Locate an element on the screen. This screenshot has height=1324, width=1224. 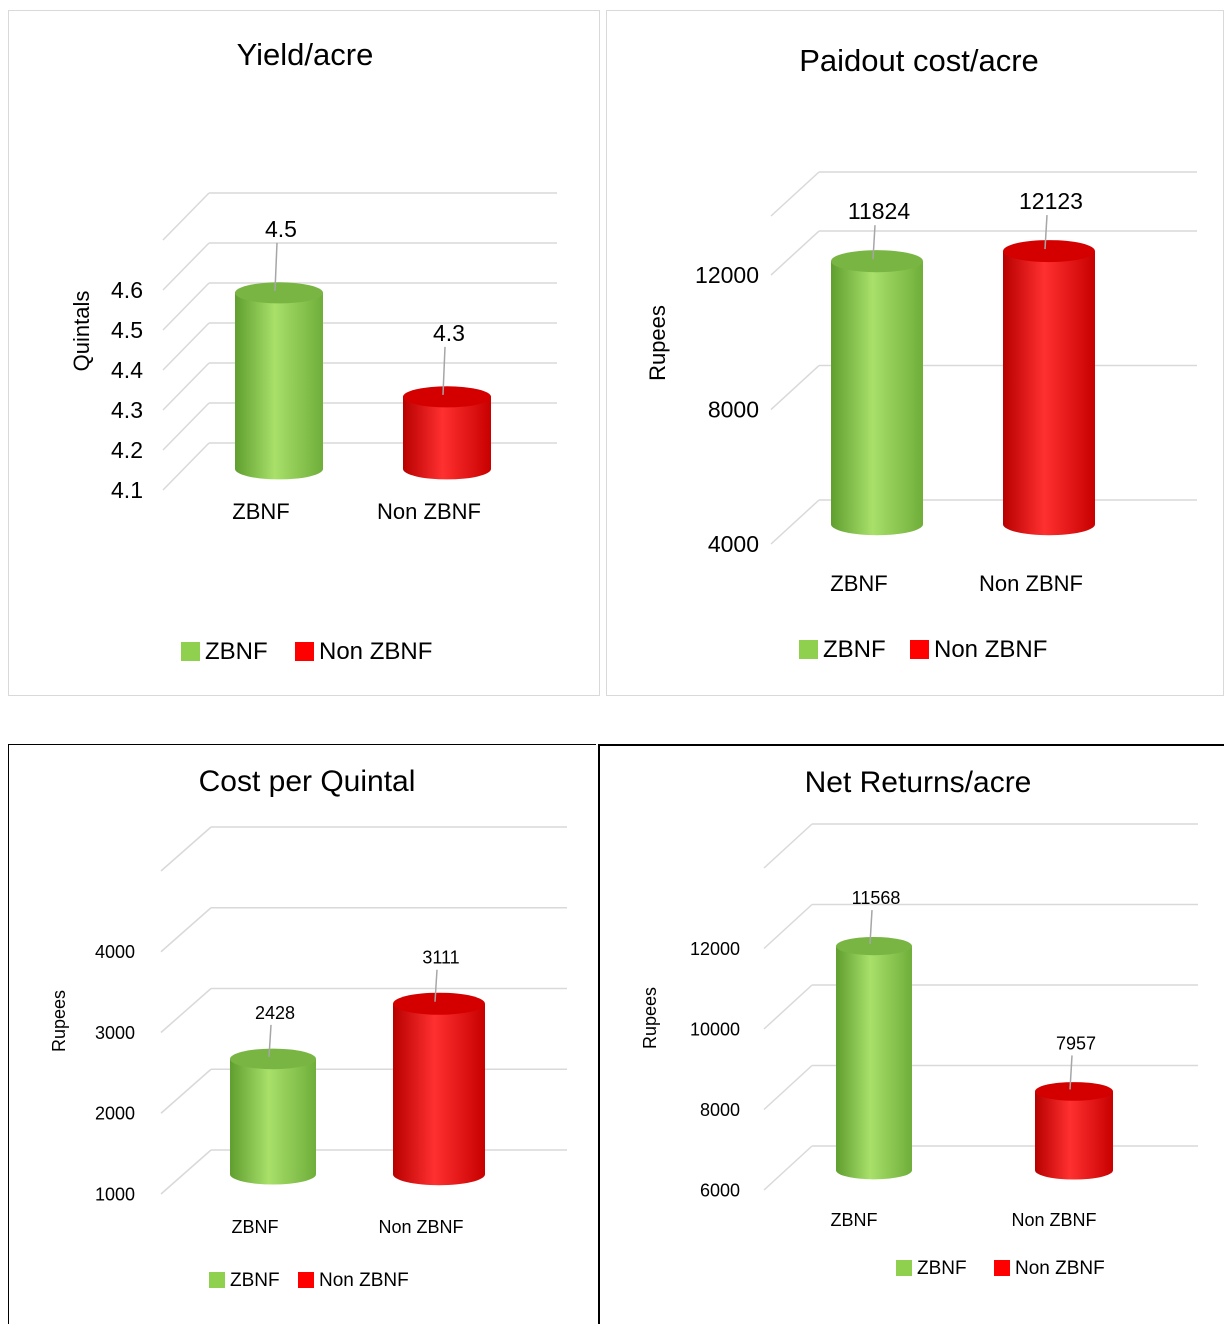
bar-zbnf: 4.5 is located at coordinates (279, 348).